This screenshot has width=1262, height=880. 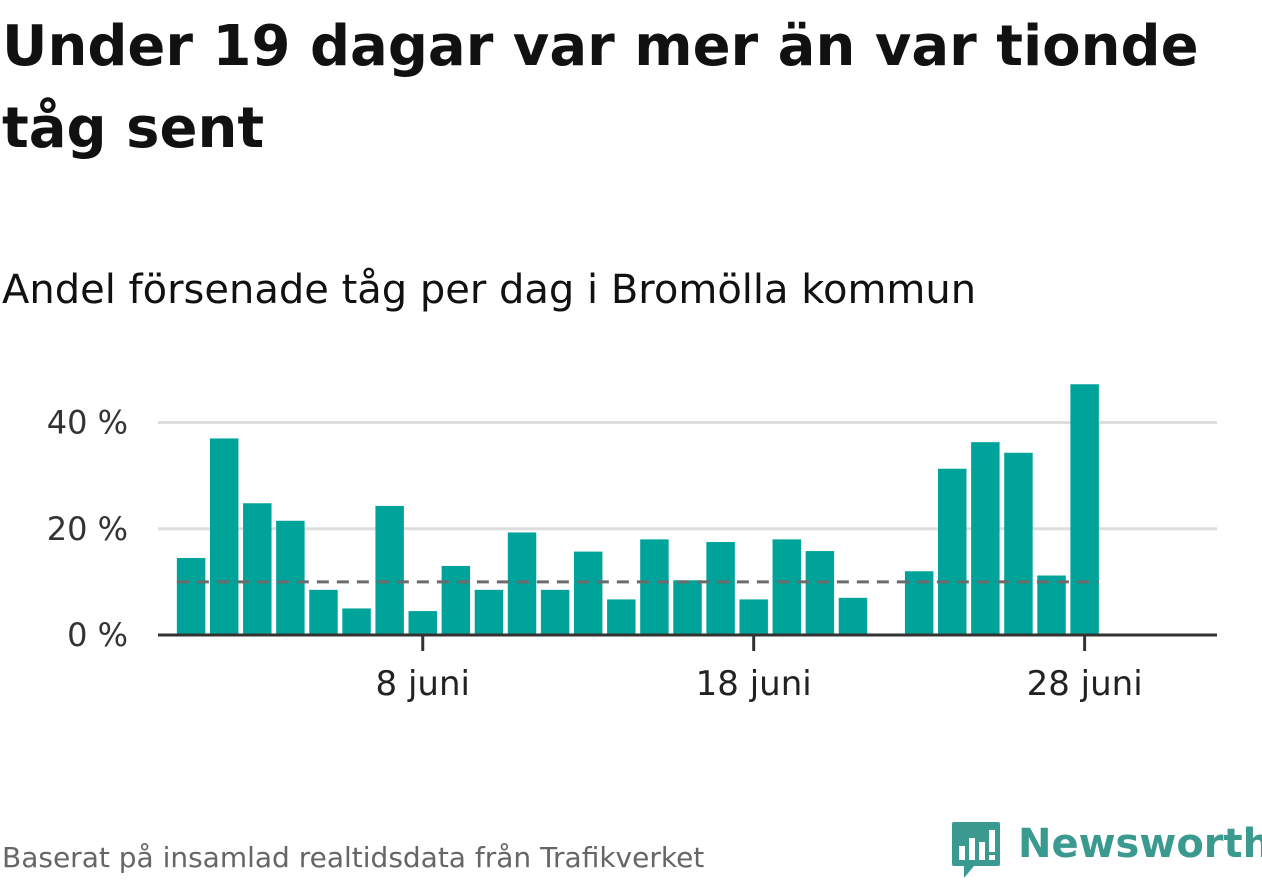 I want to click on x-tick-label: 28 juni, so click(x=1085, y=684).